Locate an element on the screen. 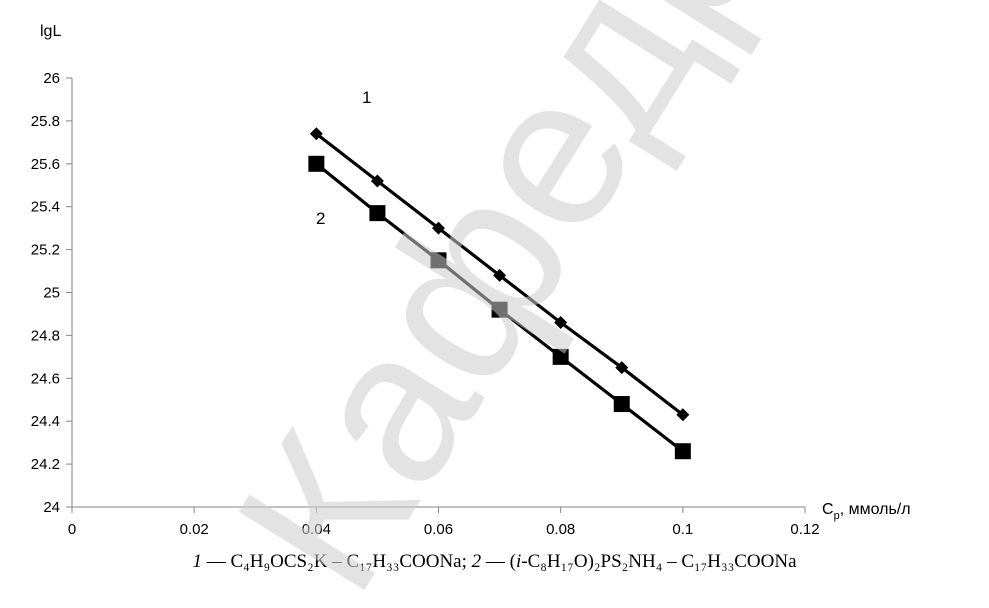 This screenshot has height=608, width=989. x-tick-label: 0.1 is located at coordinates (682, 529).